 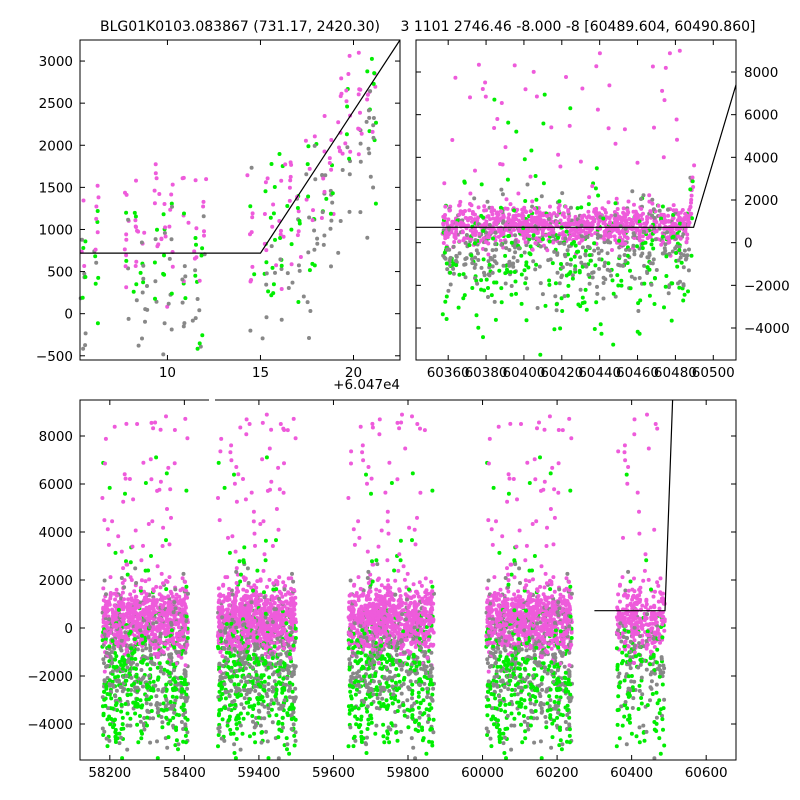 What do you see at coordinates (561, 373) in the screenshot?
I see `panel2-xtick-label: 60420` at bounding box center [561, 373].